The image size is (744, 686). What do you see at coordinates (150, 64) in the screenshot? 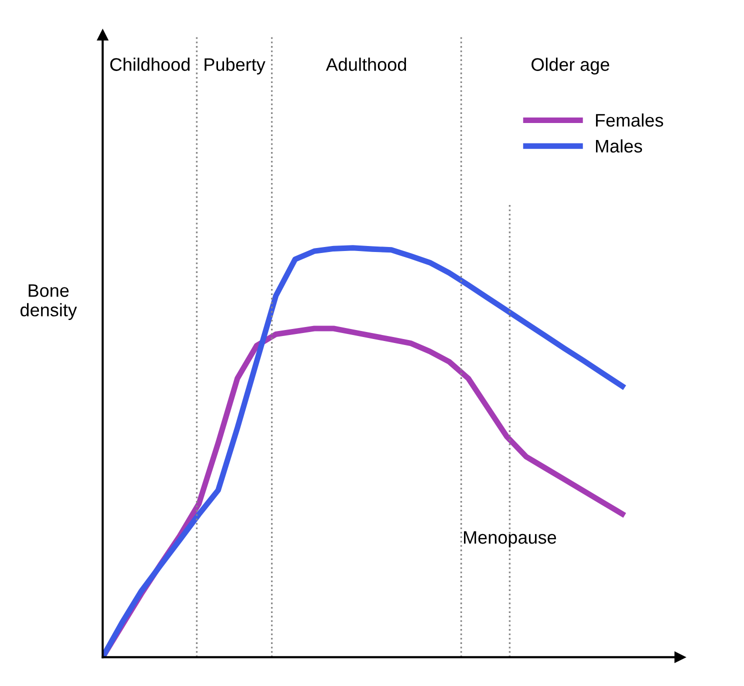
I see `text: Childhood` at bounding box center [150, 64].